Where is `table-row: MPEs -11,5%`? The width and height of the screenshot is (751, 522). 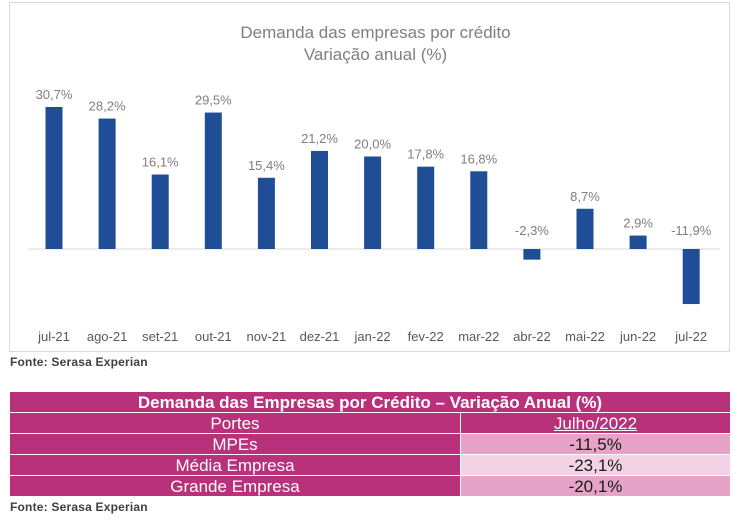
table-row: MPEs -11,5% is located at coordinates (370, 444).